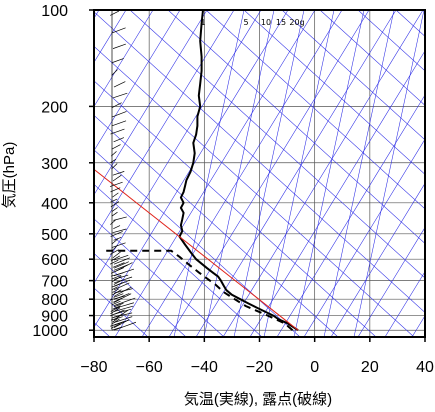  I want to click on mixing-ratio-label: 15, so click(281, 22).